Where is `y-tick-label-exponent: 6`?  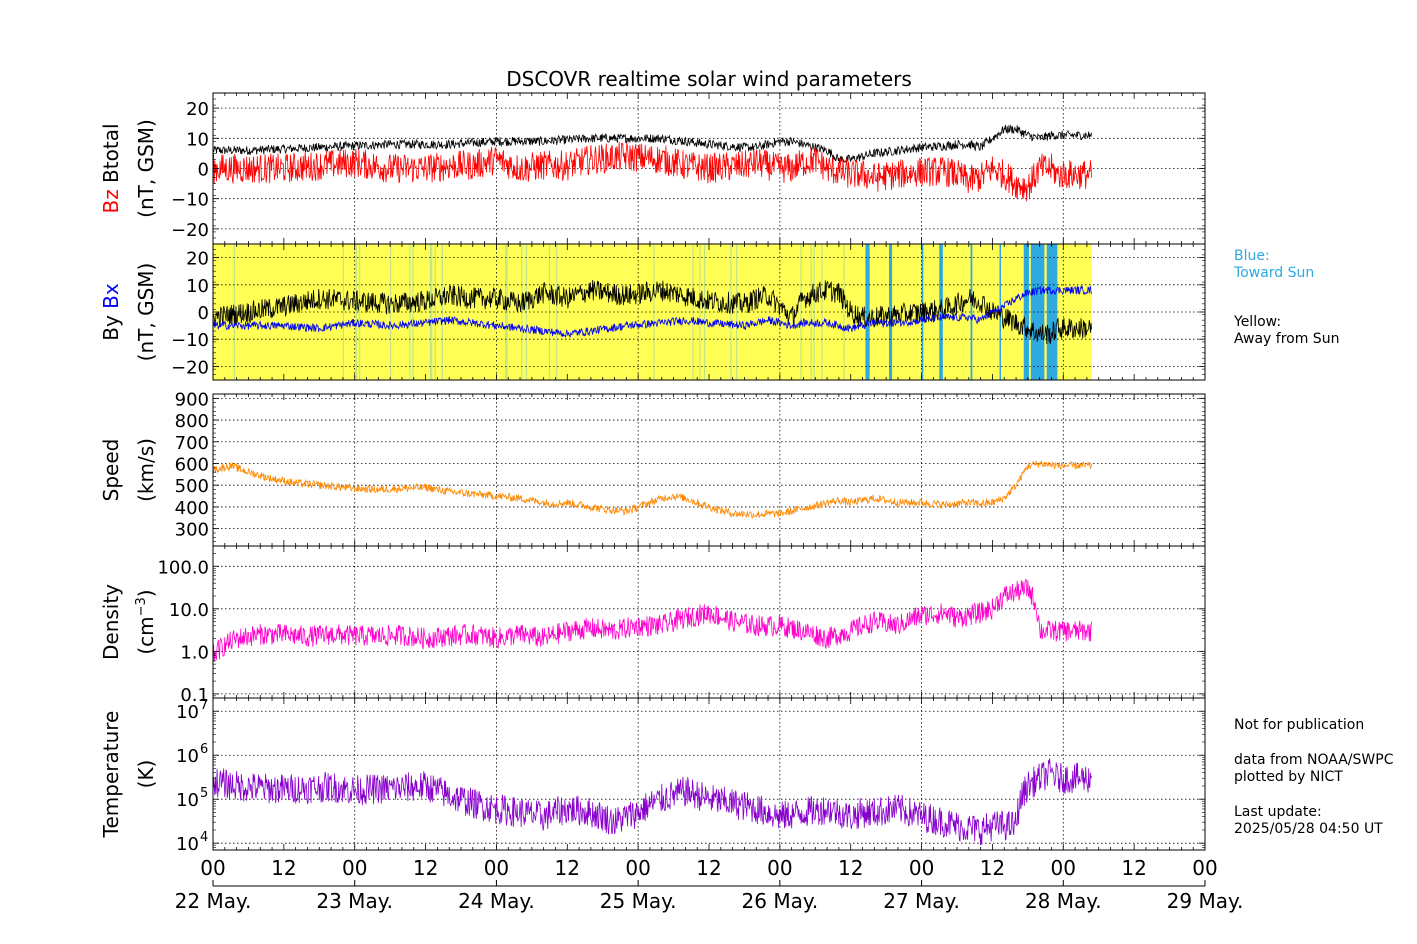 y-tick-label-exponent: 6 is located at coordinates (204, 749).